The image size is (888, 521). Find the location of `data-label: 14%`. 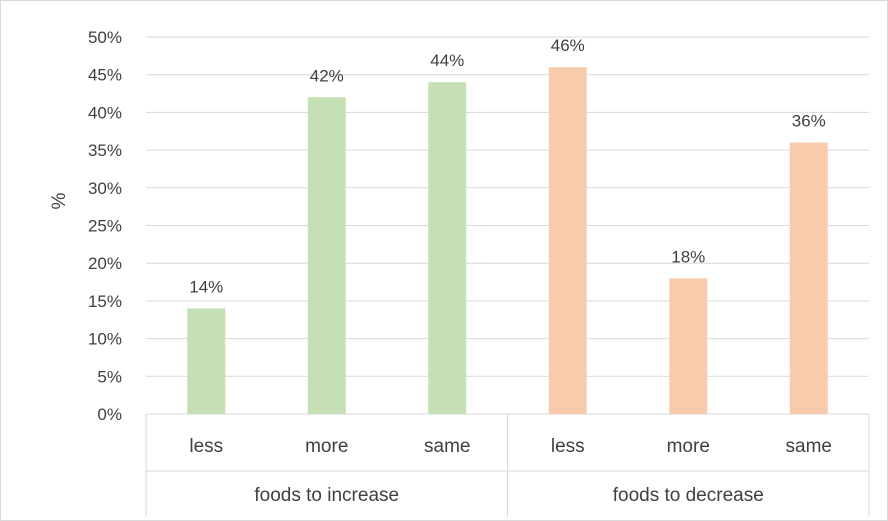

data-label: 14% is located at coordinates (206, 286).